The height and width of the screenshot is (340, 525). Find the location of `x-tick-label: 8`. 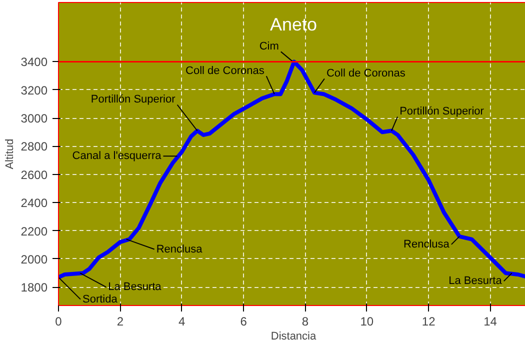

x-tick-label: 8 is located at coordinates (305, 321).